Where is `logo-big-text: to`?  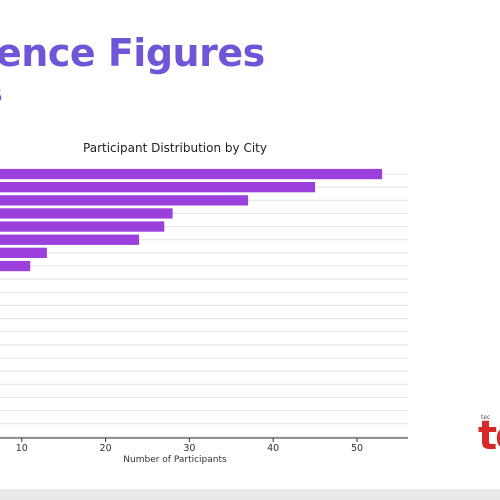
logo-big-text: to is located at coordinates (489, 436).